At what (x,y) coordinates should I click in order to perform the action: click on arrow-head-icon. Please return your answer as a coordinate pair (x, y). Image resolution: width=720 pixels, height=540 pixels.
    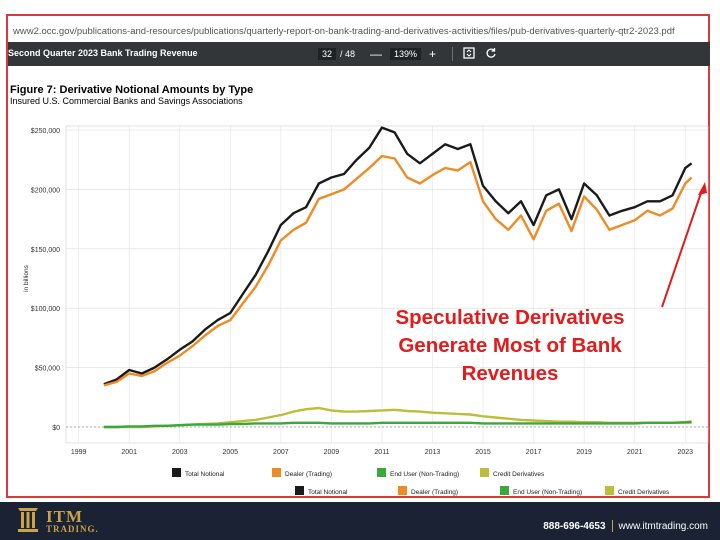
    Looking at the image, I should click on (702, 188).